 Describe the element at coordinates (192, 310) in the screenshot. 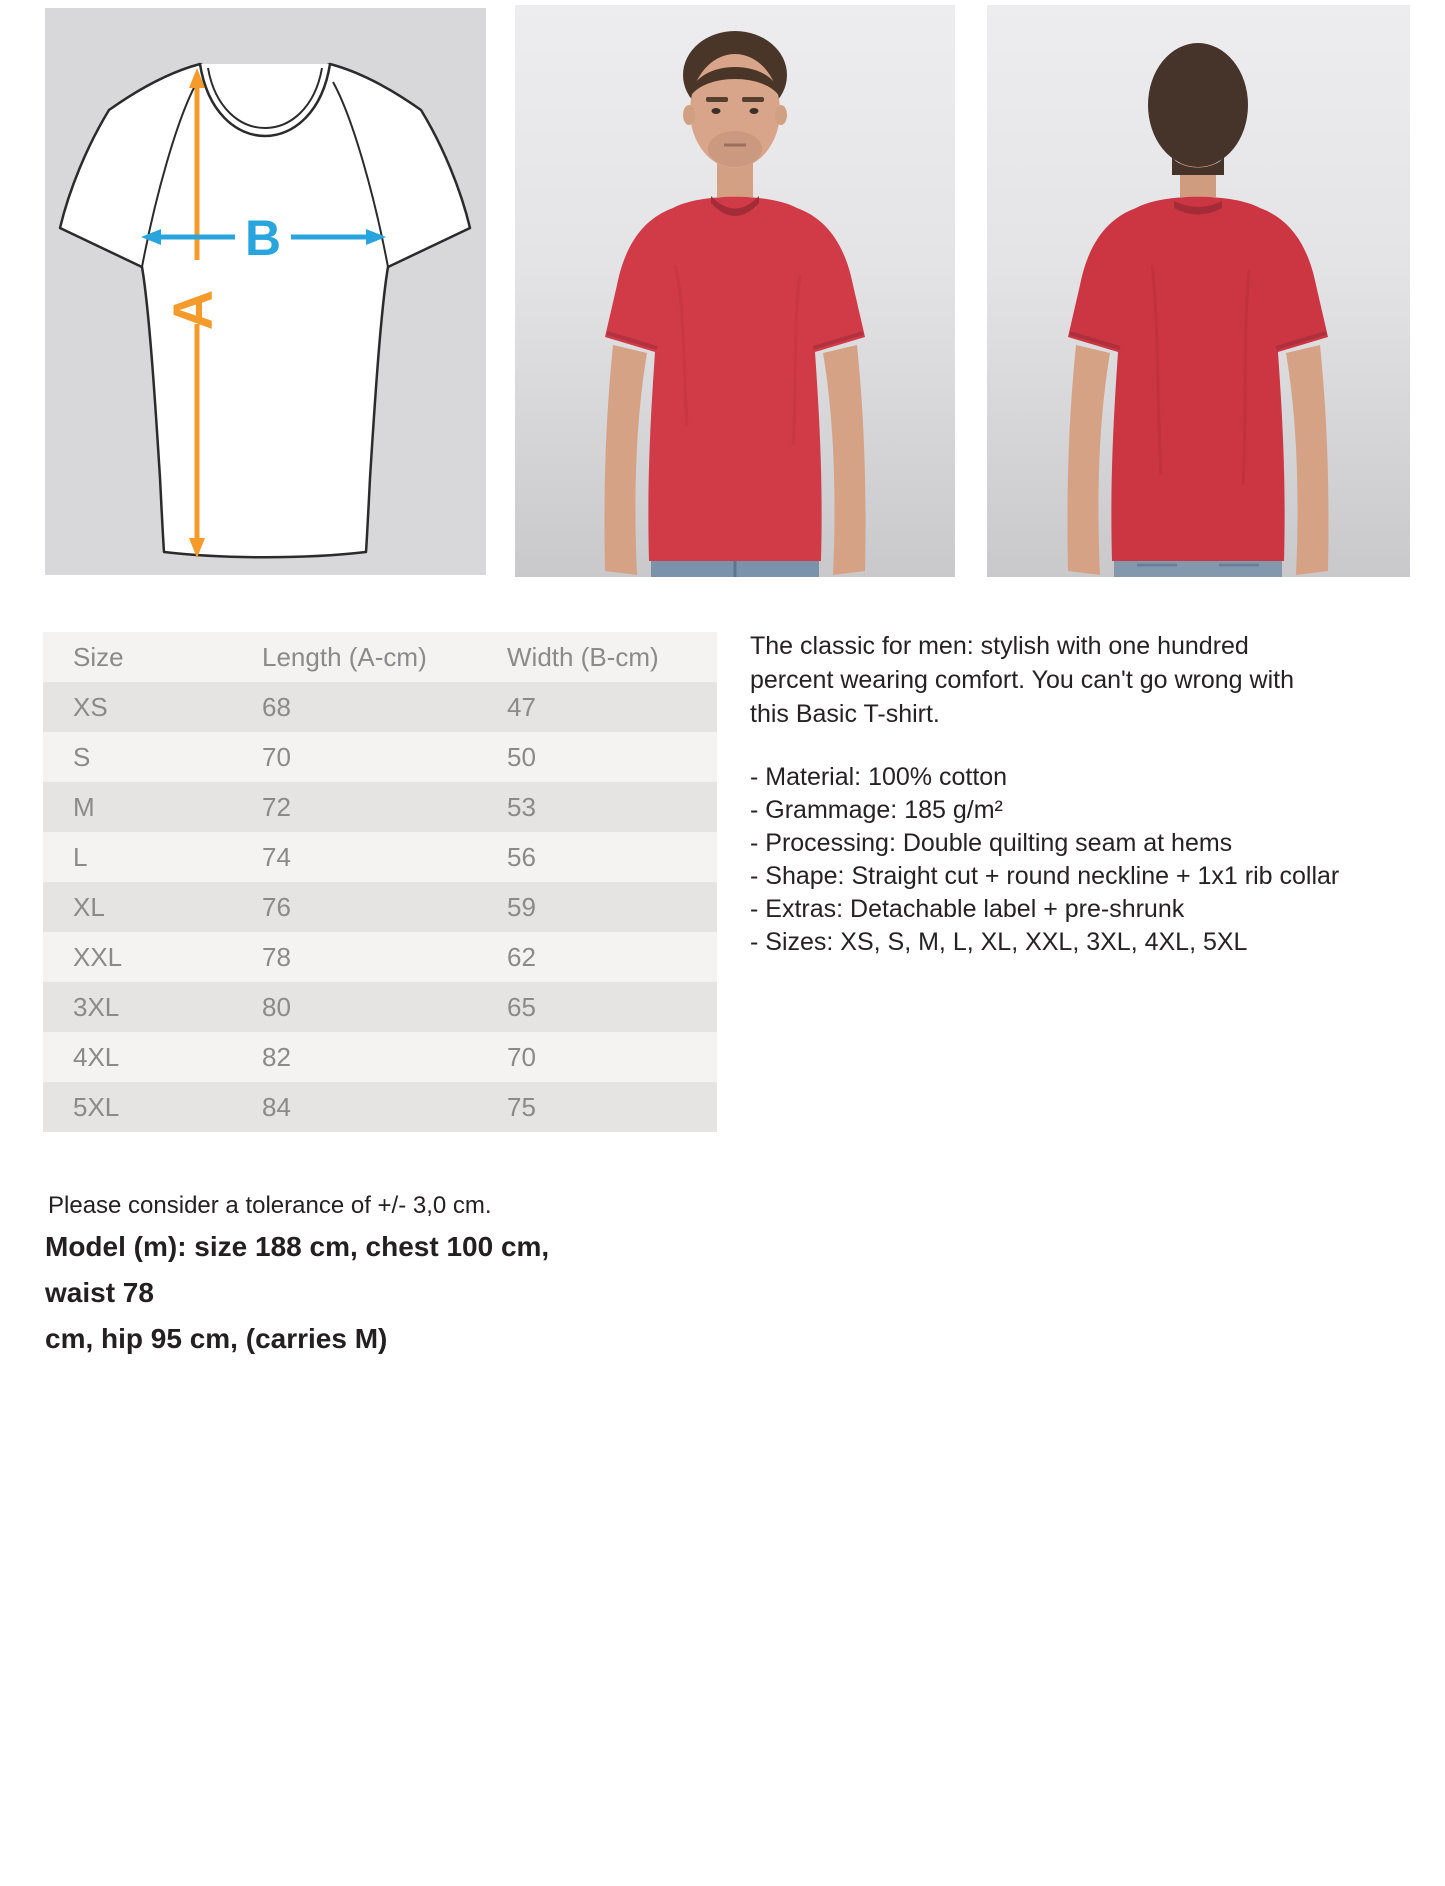

I see `label-a: A` at that location.